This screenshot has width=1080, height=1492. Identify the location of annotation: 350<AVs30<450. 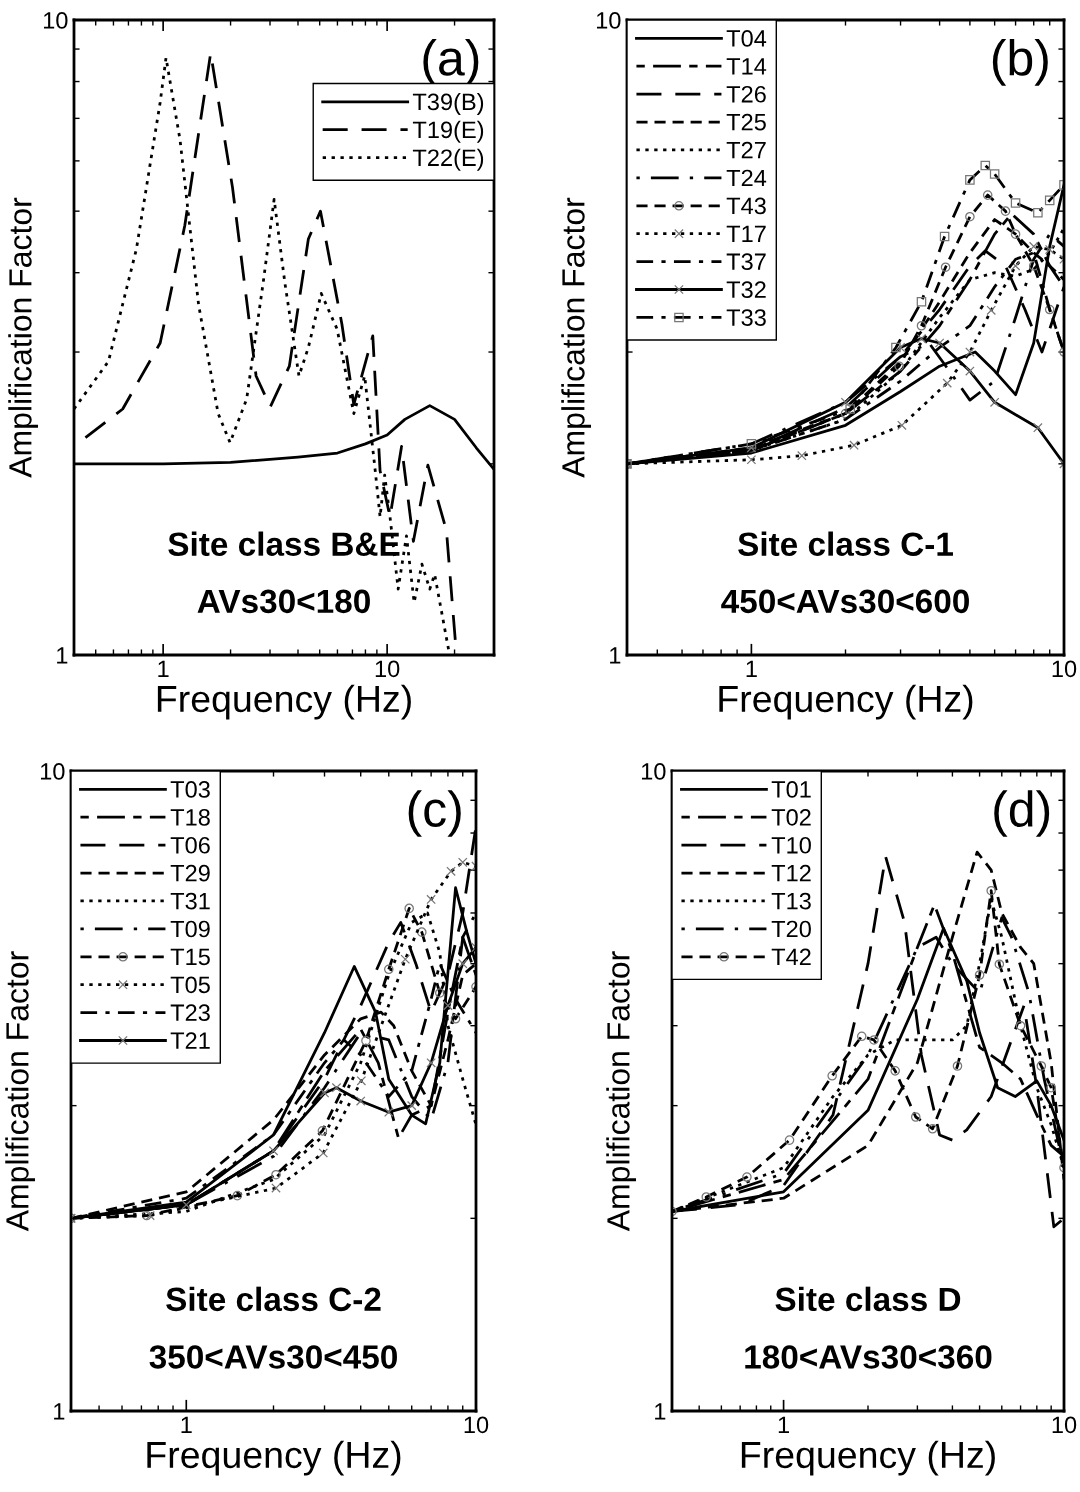
(273, 1357).